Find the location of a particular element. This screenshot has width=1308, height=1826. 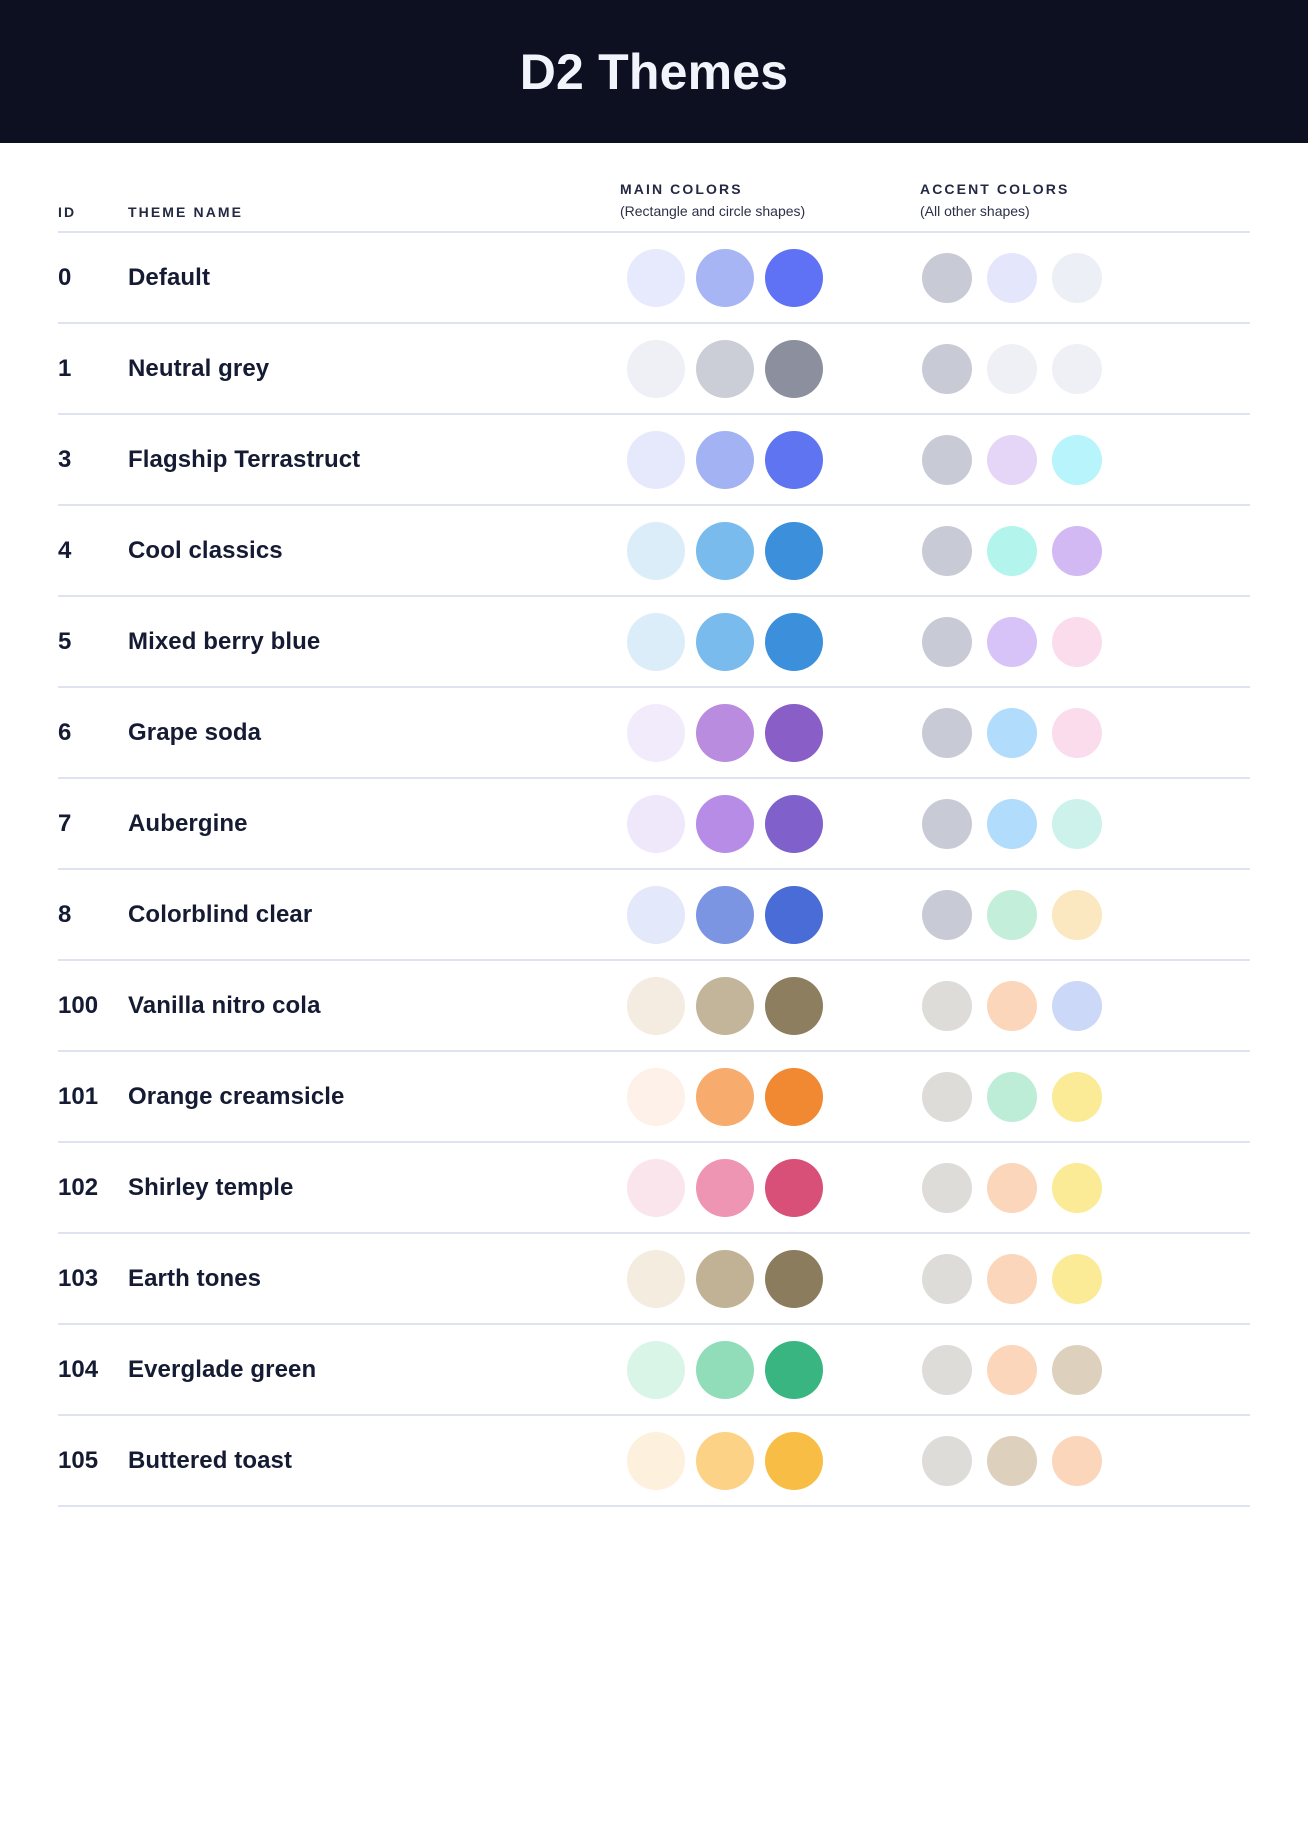

theme-name: Neutral grey is located at coordinates (199, 368).